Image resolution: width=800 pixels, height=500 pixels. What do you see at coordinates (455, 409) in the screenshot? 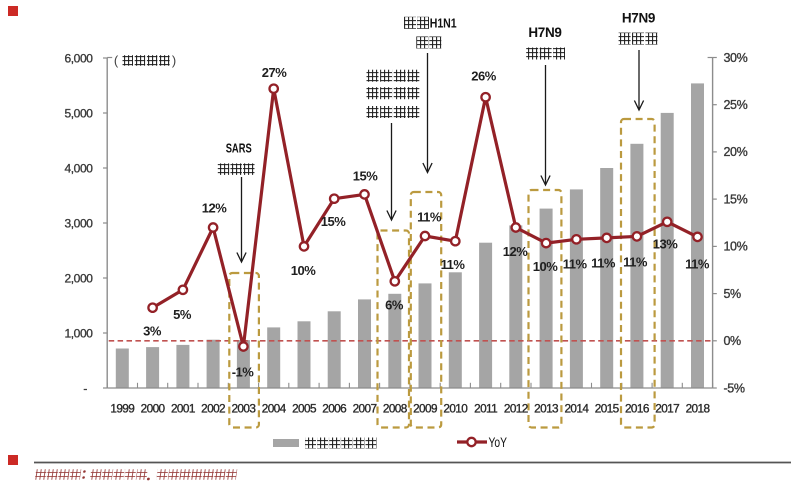
I see `svg-text: 2010` at bounding box center [455, 409].